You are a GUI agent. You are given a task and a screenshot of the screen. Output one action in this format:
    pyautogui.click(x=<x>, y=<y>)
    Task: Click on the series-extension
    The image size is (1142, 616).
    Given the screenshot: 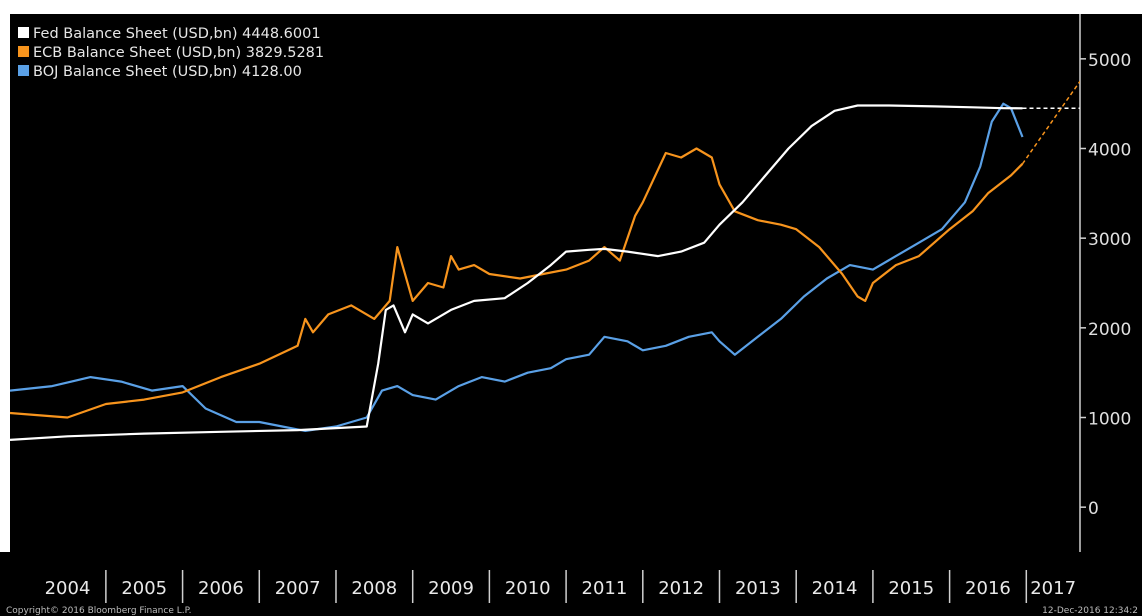 What is the action you would take?
    pyautogui.click(x=1050, y=122)
    